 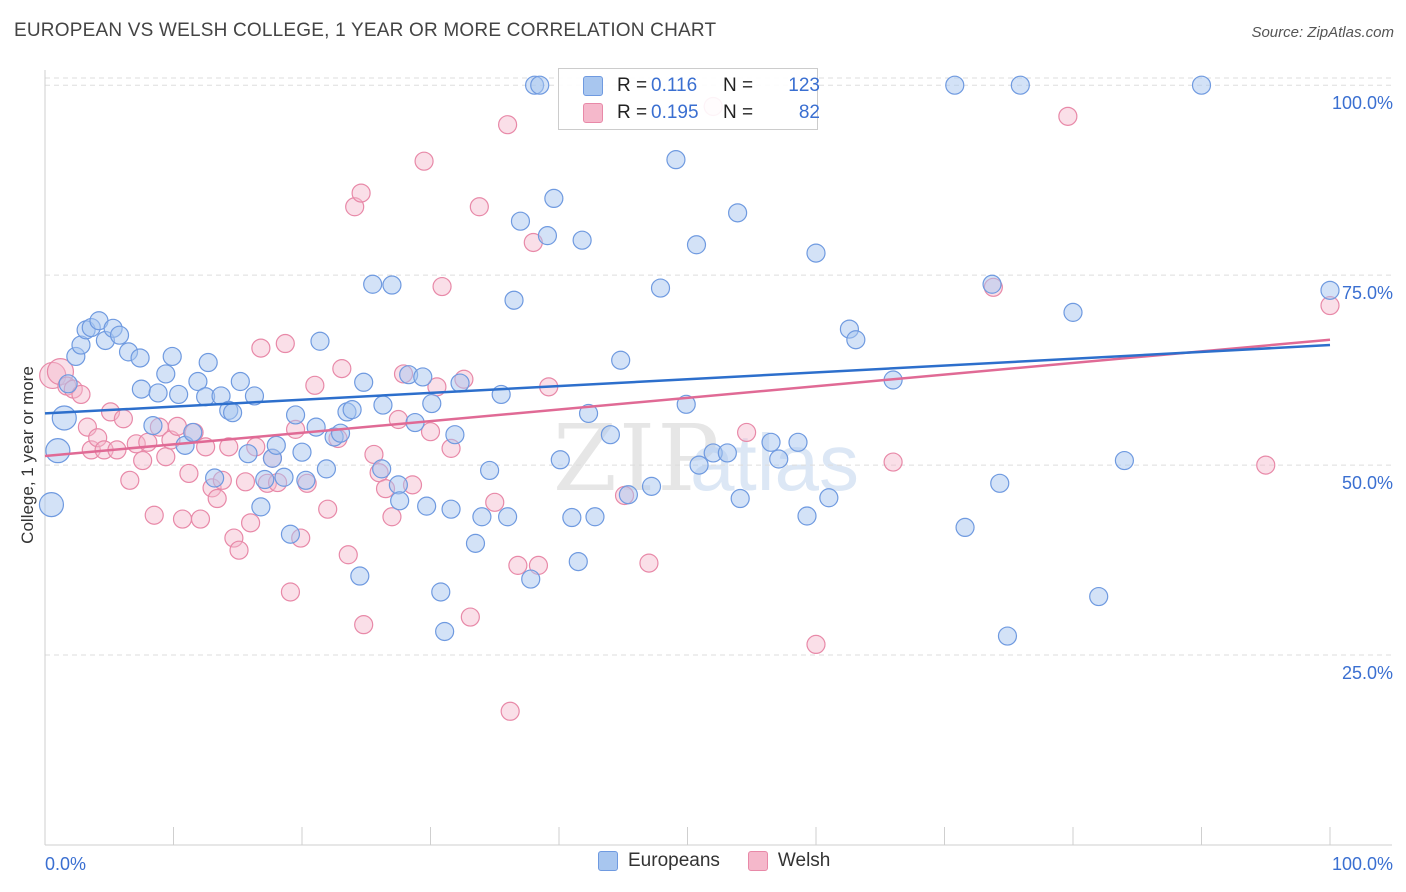 What do you see at coordinates (1367, 293) in the screenshot?
I see `y-tick-label: 75.0%` at bounding box center [1367, 293].